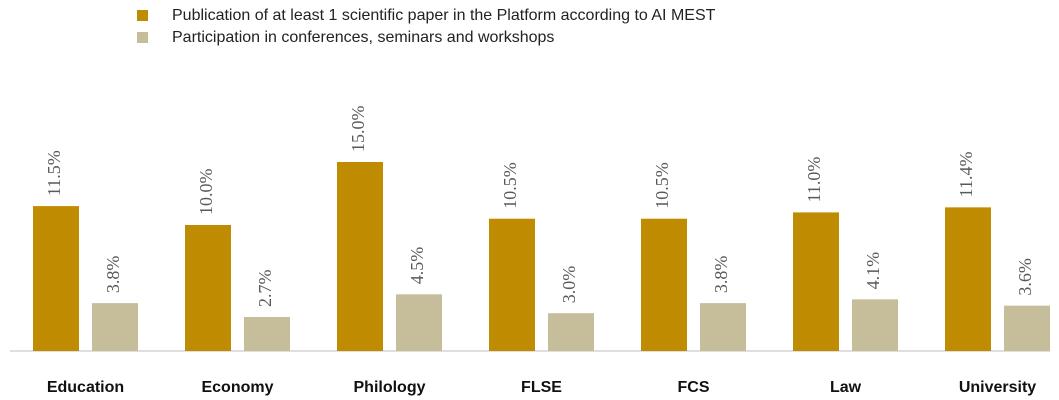 Image resolution: width=1059 pixels, height=400 pixels. Describe the element at coordinates (358, 129) in the screenshot. I see `value-label: 15.0%` at that location.